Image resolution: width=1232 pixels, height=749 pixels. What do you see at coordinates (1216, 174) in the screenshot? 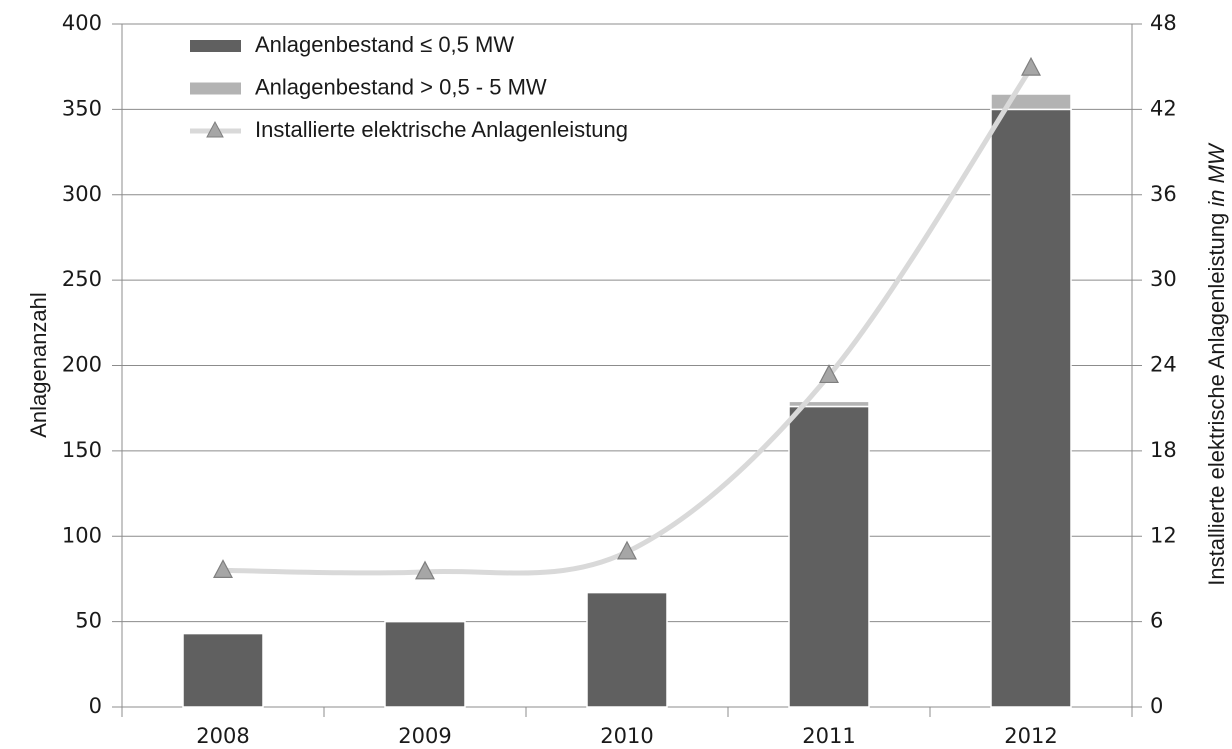
I see `y2-axis-label-unit: in MW` at bounding box center [1216, 174].